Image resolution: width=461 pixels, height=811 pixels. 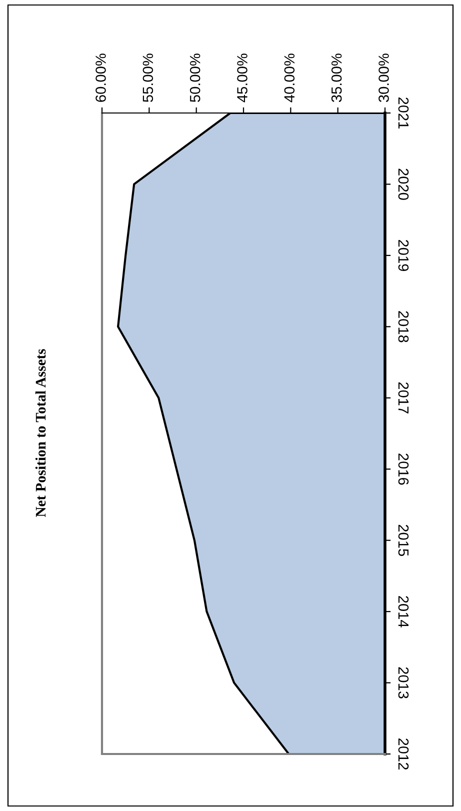 What do you see at coordinates (101, 78) in the screenshot?
I see `x-tick-label: 60.00%` at bounding box center [101, 78].